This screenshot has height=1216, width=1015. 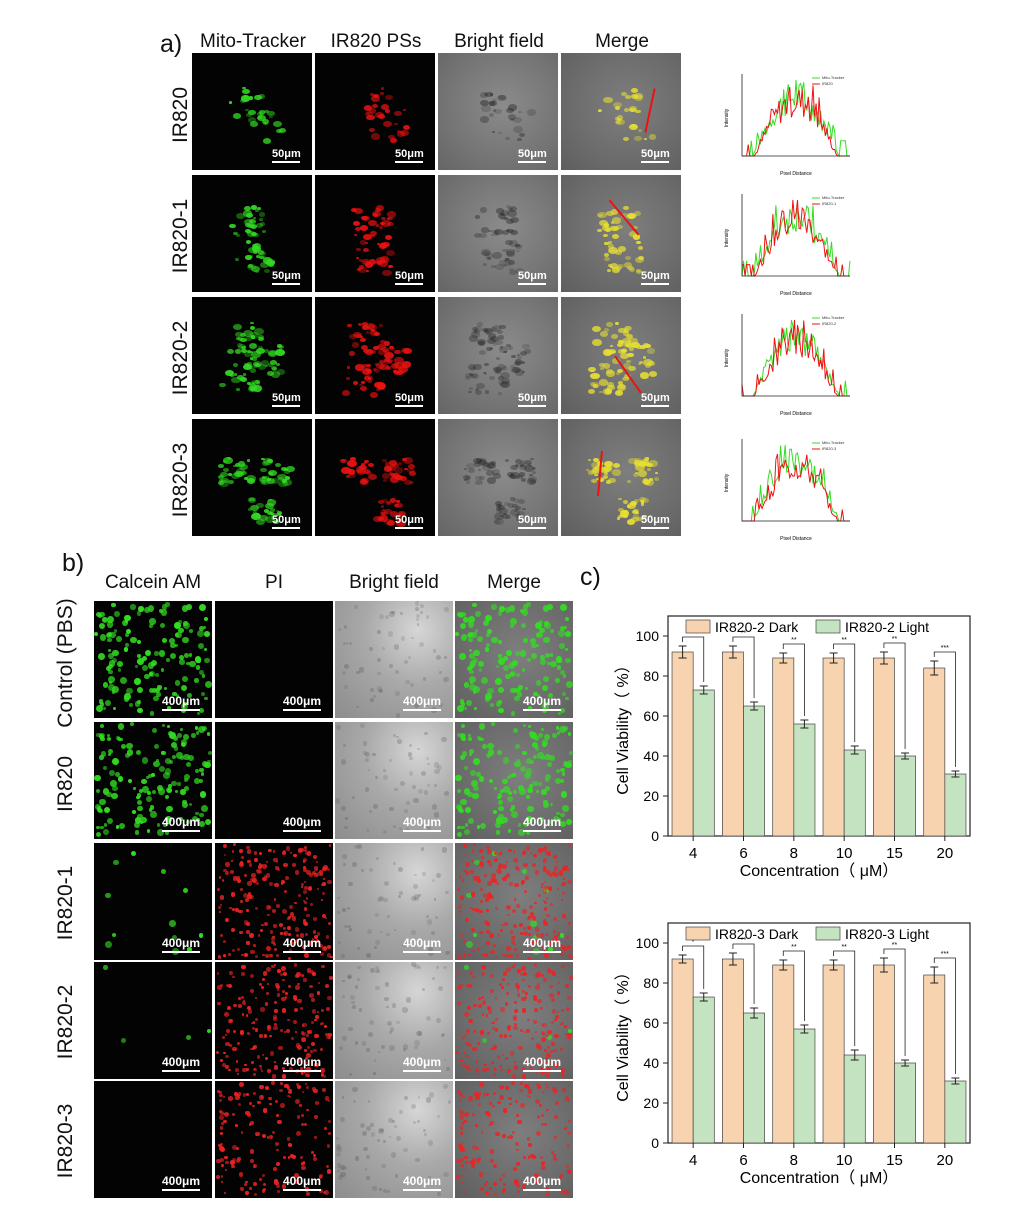 I want to click on panel-b-col-head: Bright field, so click(x=394, y=582).